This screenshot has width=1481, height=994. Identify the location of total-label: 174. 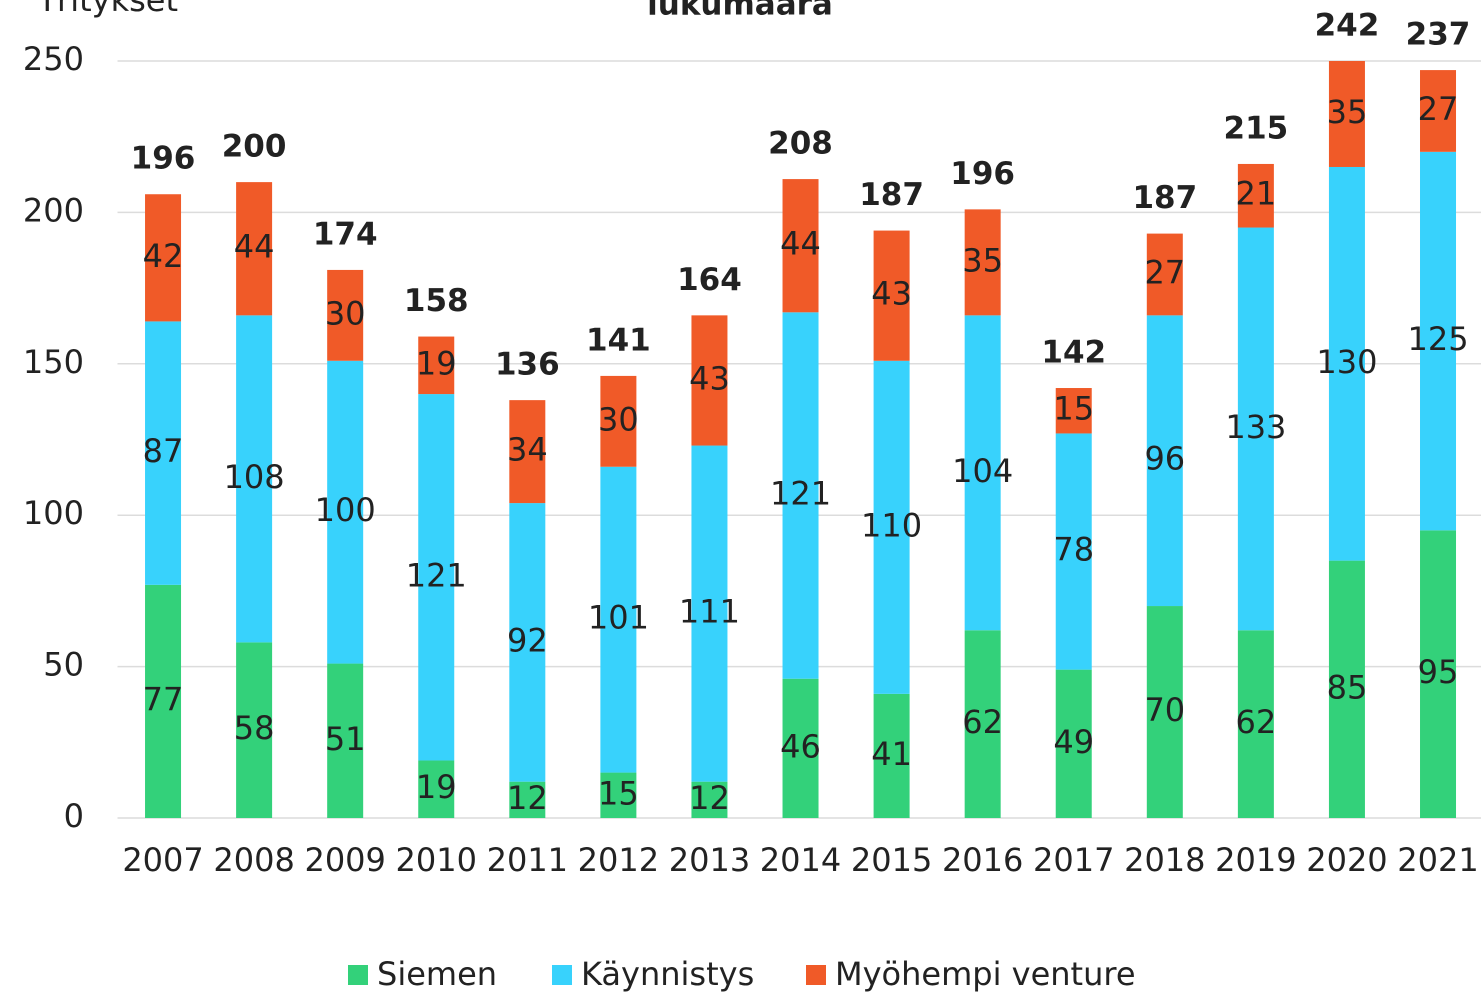
(345, 234).